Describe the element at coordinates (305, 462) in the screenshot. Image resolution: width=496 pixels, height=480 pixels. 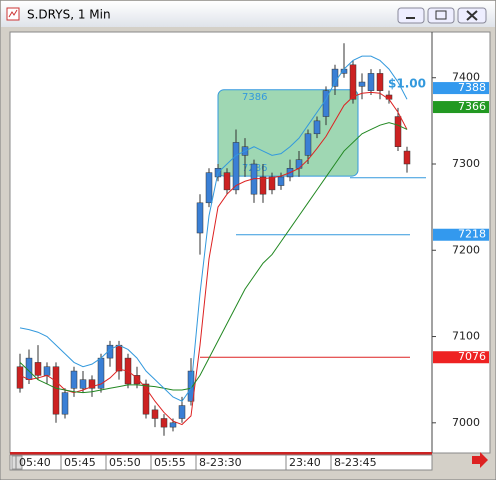
I see `x-tick-label: 23:40` at that location.